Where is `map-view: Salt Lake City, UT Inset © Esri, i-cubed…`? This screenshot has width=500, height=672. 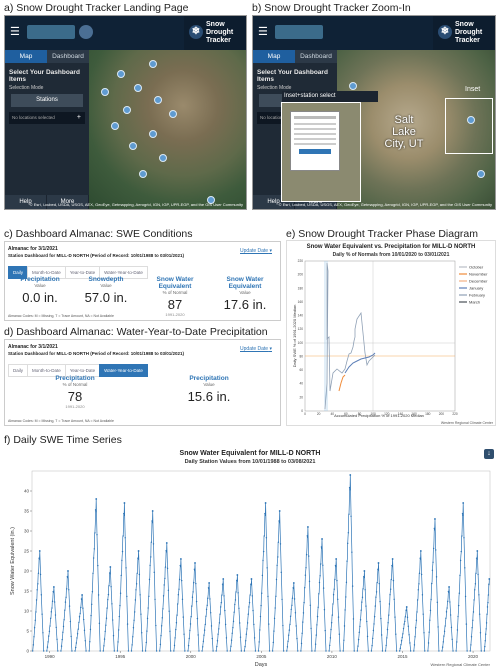 map-view: Salt Lake City, UT Inset © Esri, i-cubed… is located at coordinates (387, 129).